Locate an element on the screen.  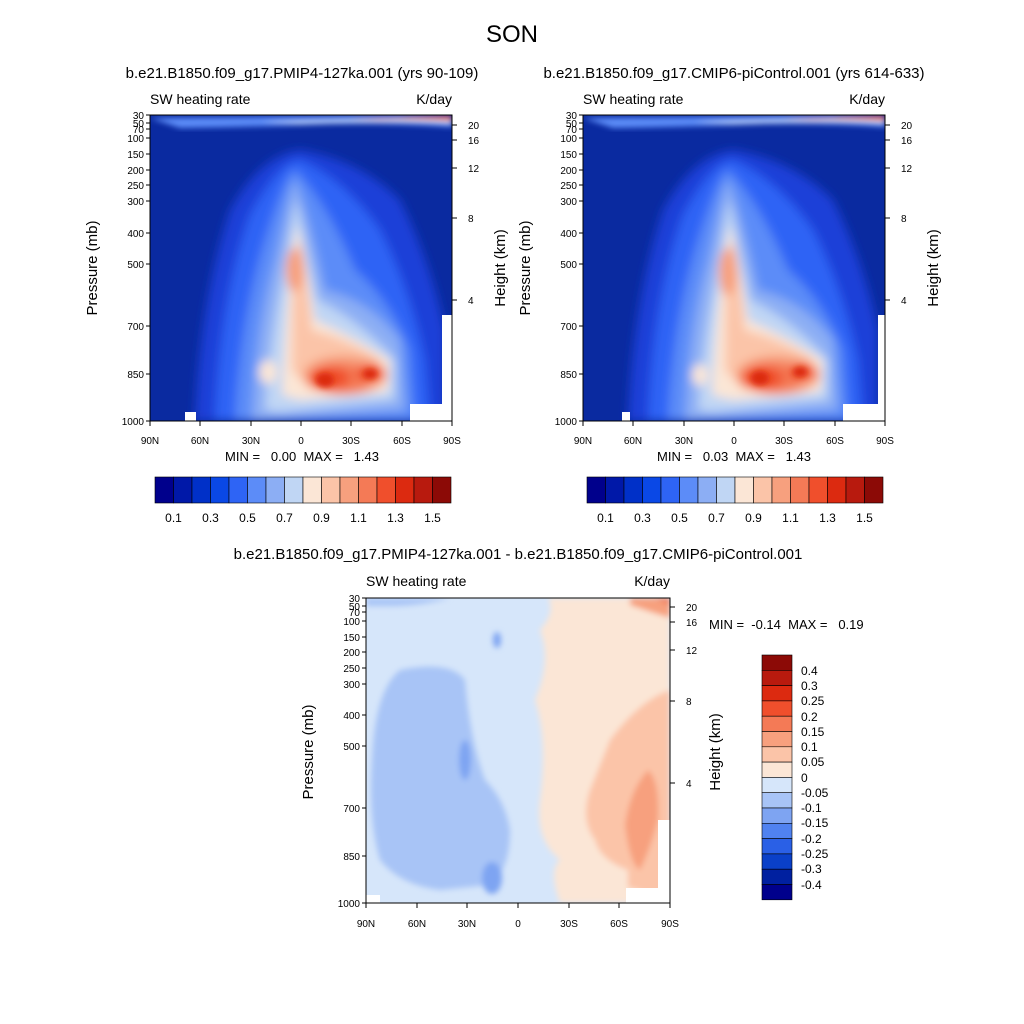
panel-a-ytick: 500 is located at coordinates (135, 265).